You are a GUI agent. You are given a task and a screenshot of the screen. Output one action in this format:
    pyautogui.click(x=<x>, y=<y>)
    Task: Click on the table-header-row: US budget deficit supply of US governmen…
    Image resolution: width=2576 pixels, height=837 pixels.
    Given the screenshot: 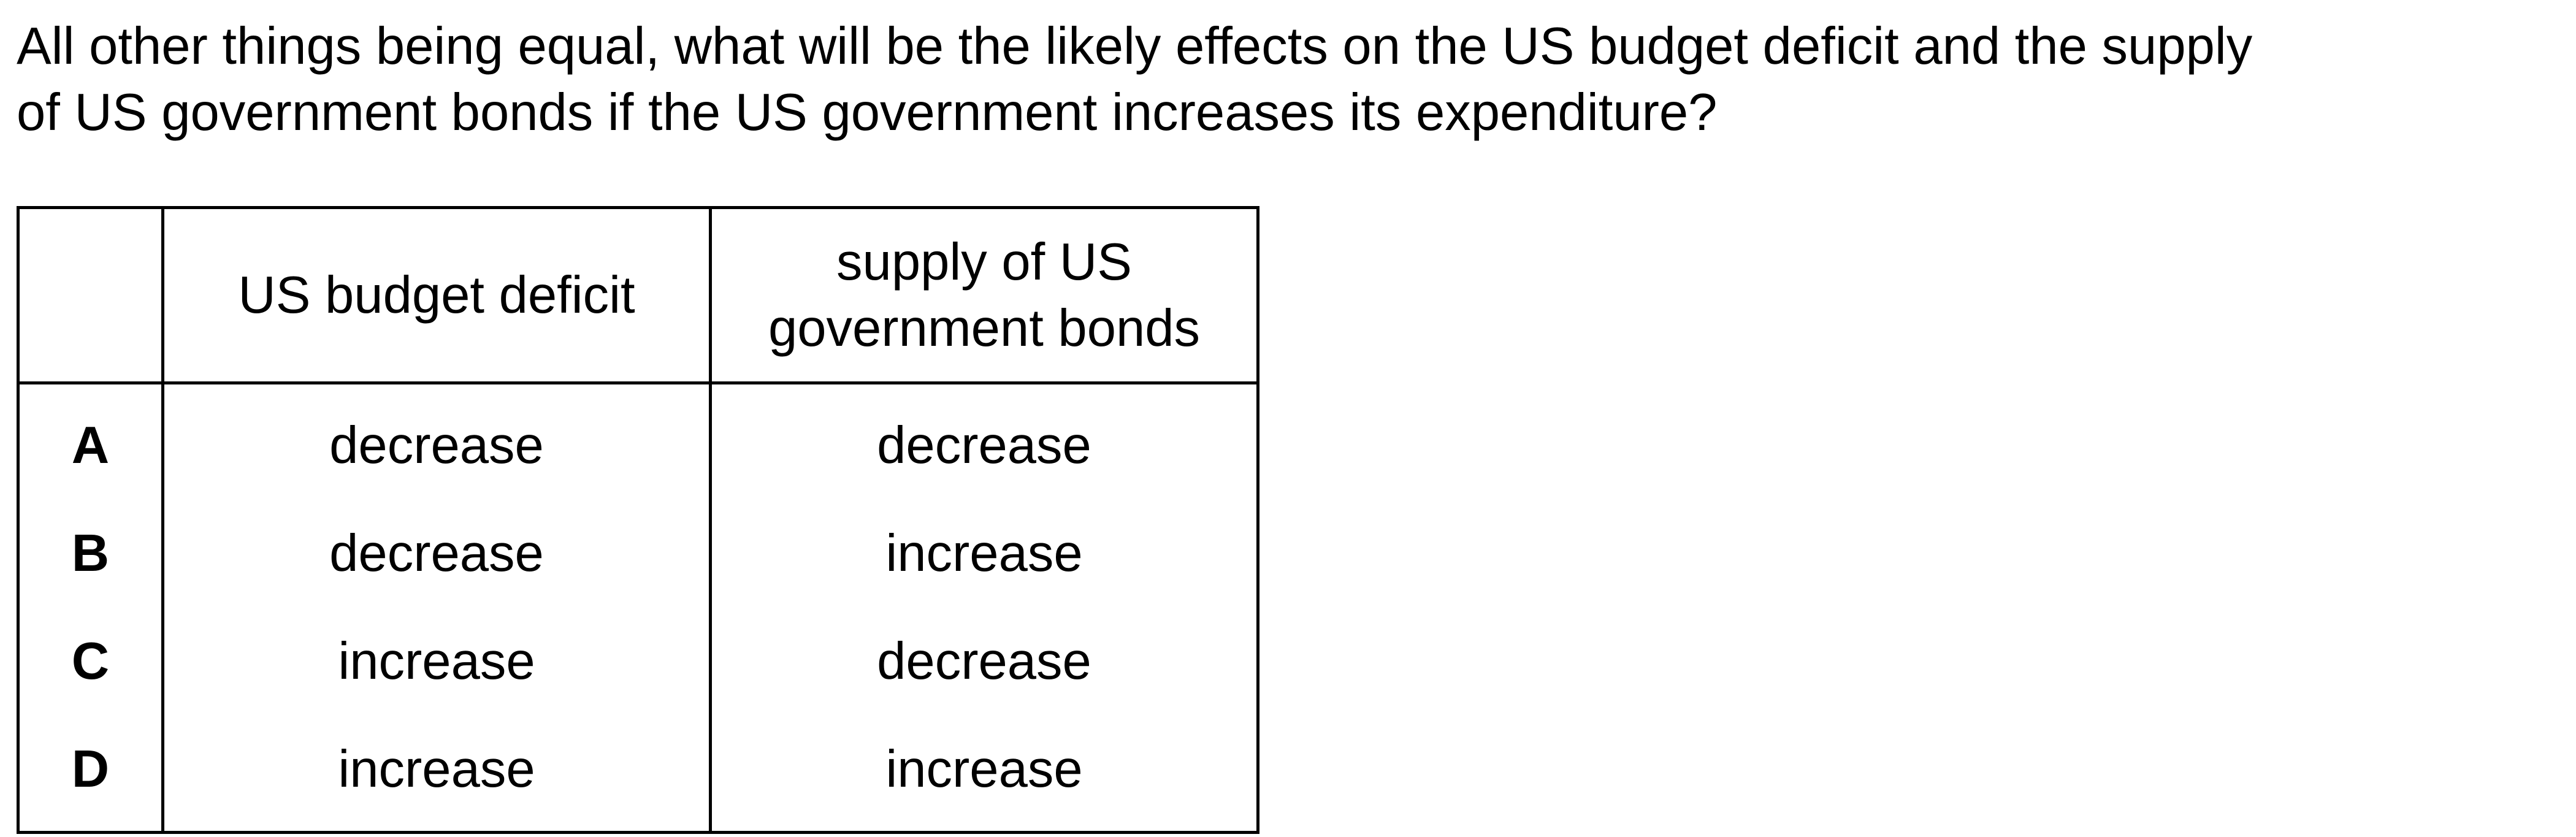 What is the action you would take?
    pyautogui.click(x=638, y=295)
    